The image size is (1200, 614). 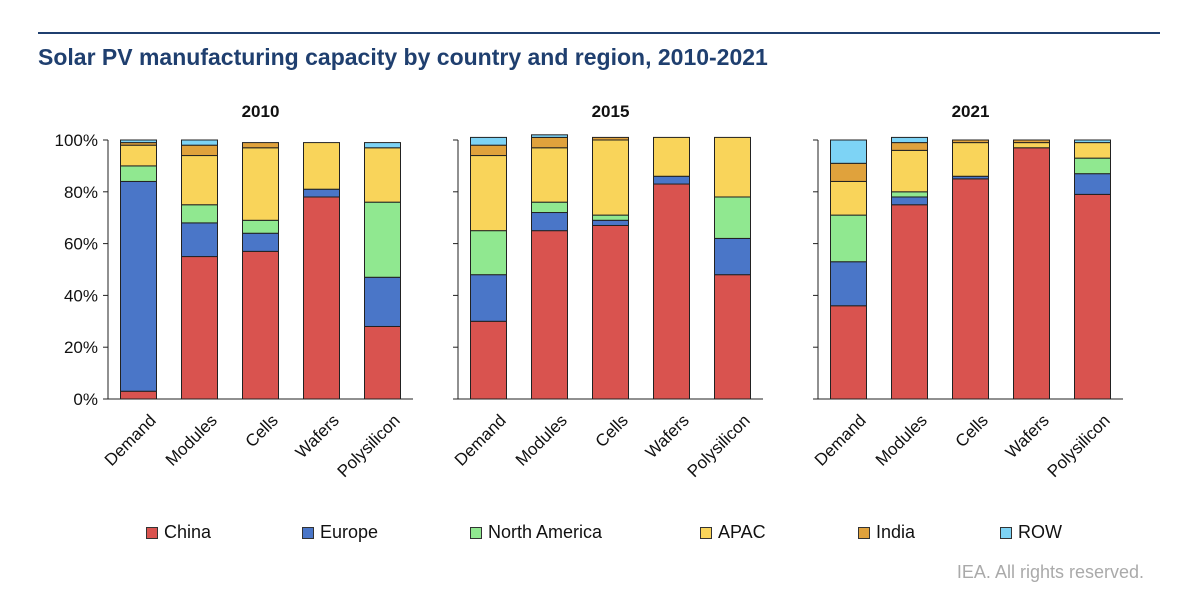 I want to click on panel-title: 2015, so click(x=611, y=111).